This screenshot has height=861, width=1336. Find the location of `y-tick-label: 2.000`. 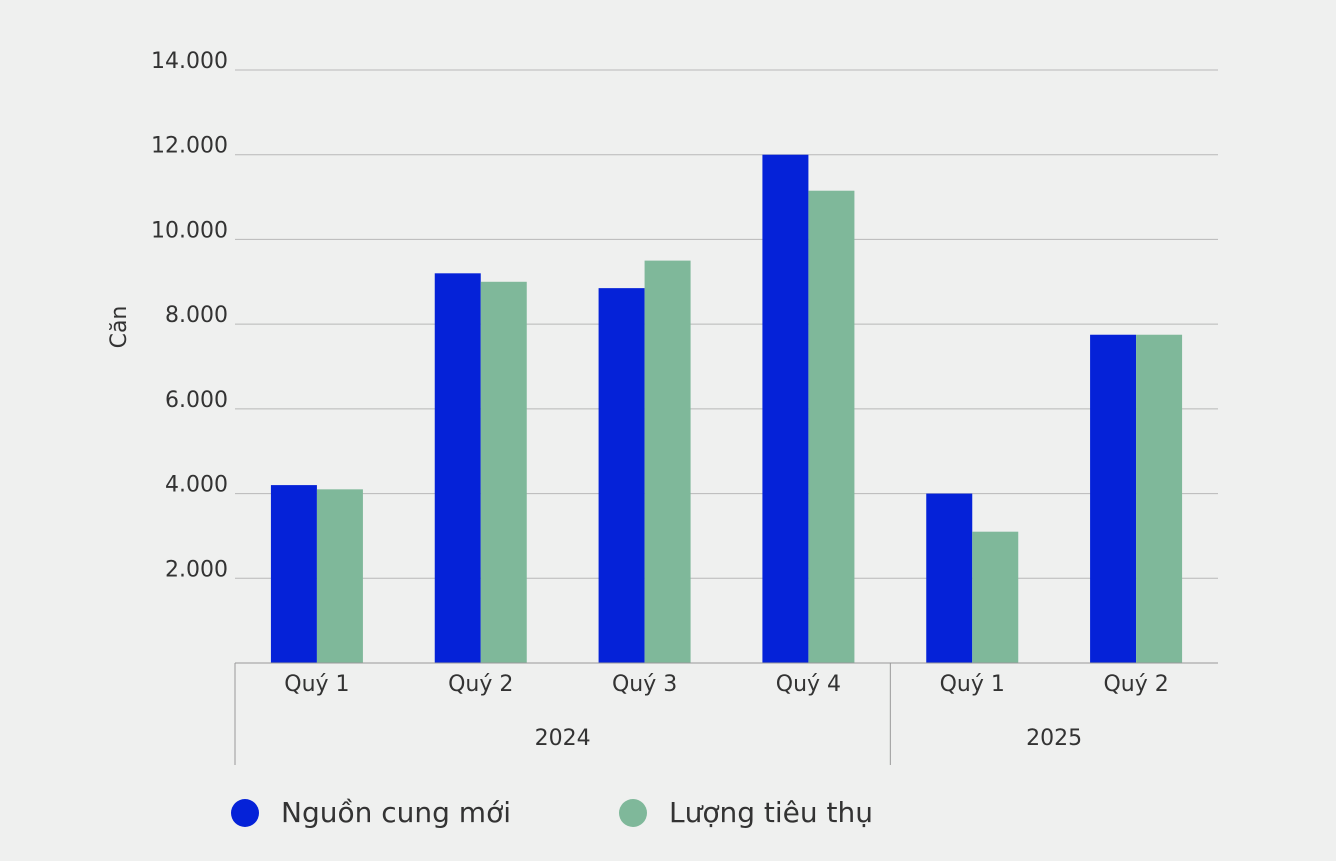

y-tick-label: 2.000 is located at coordinates (196, 569).